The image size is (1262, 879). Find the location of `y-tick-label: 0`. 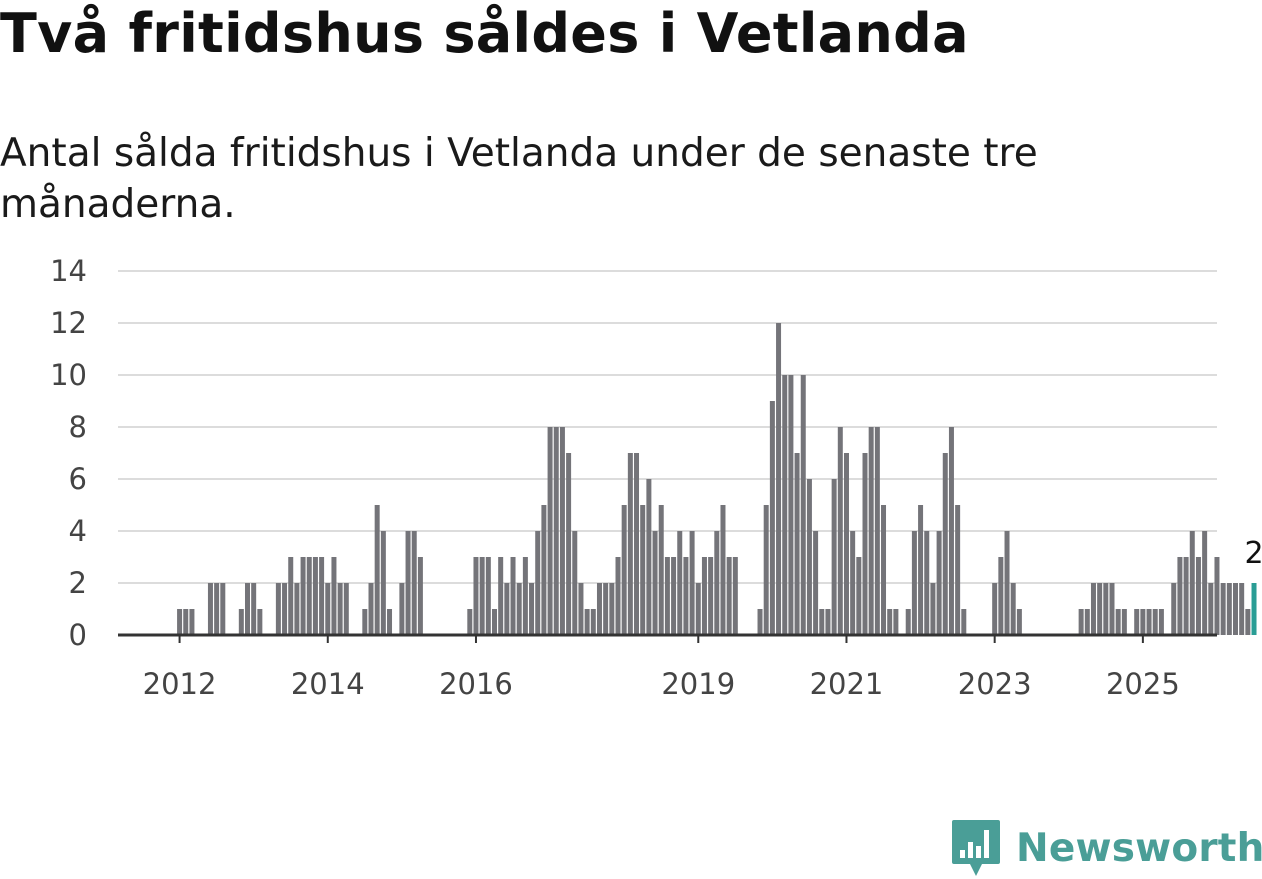

y-tick-label: 0 is located at coordinates (78, 635).